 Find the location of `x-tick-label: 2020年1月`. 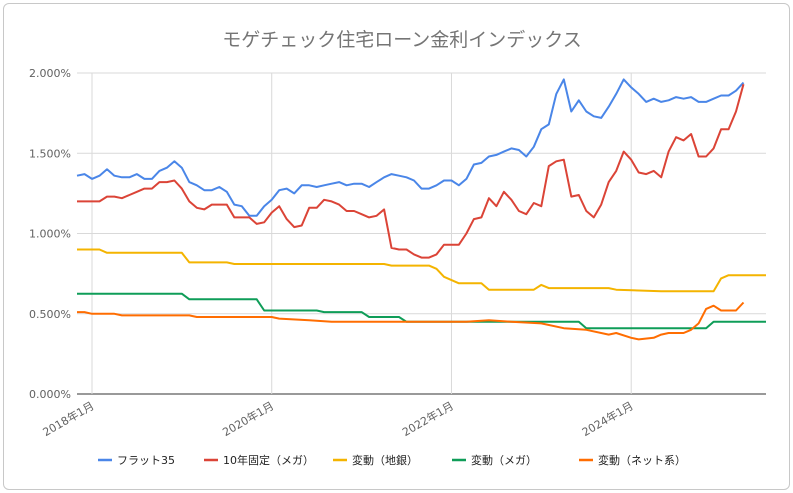

x-tick-label: 2020年1月 is located at coordinates (248, 418).